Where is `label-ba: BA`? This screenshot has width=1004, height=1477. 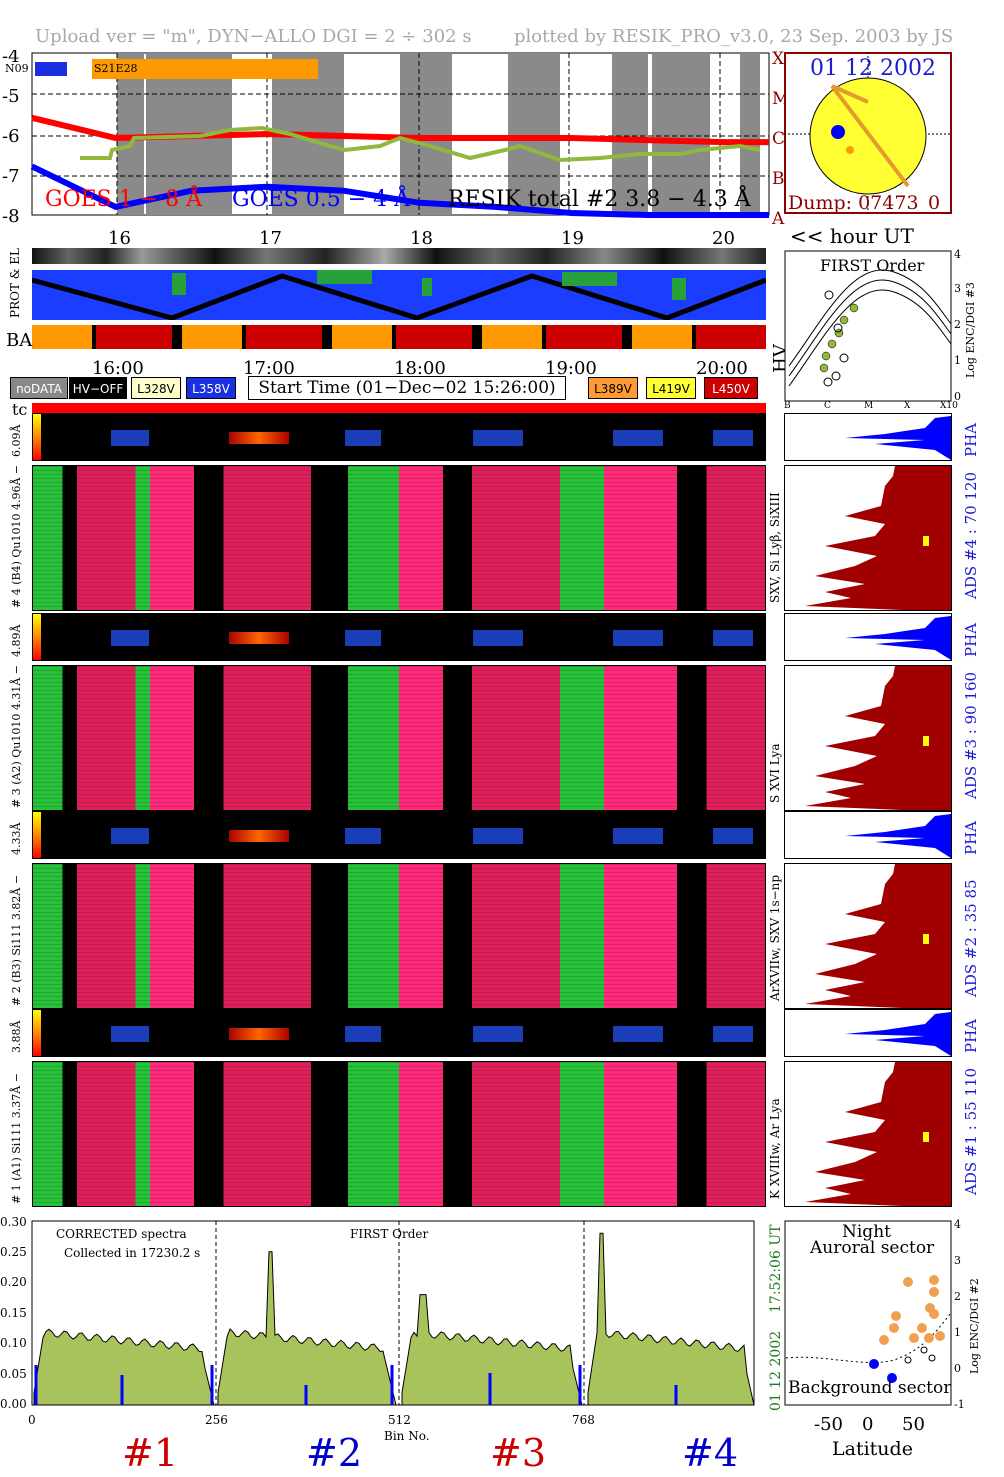
label-ba: BA is located at coordinates (19, 340).